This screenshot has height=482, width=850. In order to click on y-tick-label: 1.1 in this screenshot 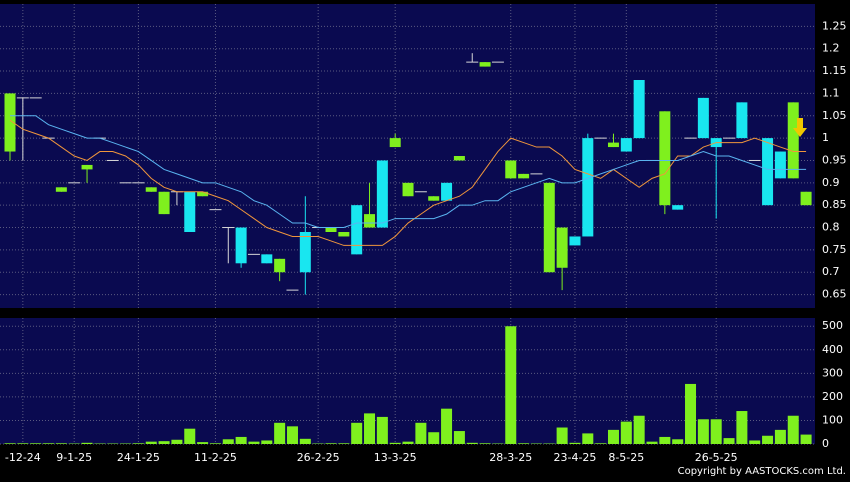, I will do `click(831, 92)`.